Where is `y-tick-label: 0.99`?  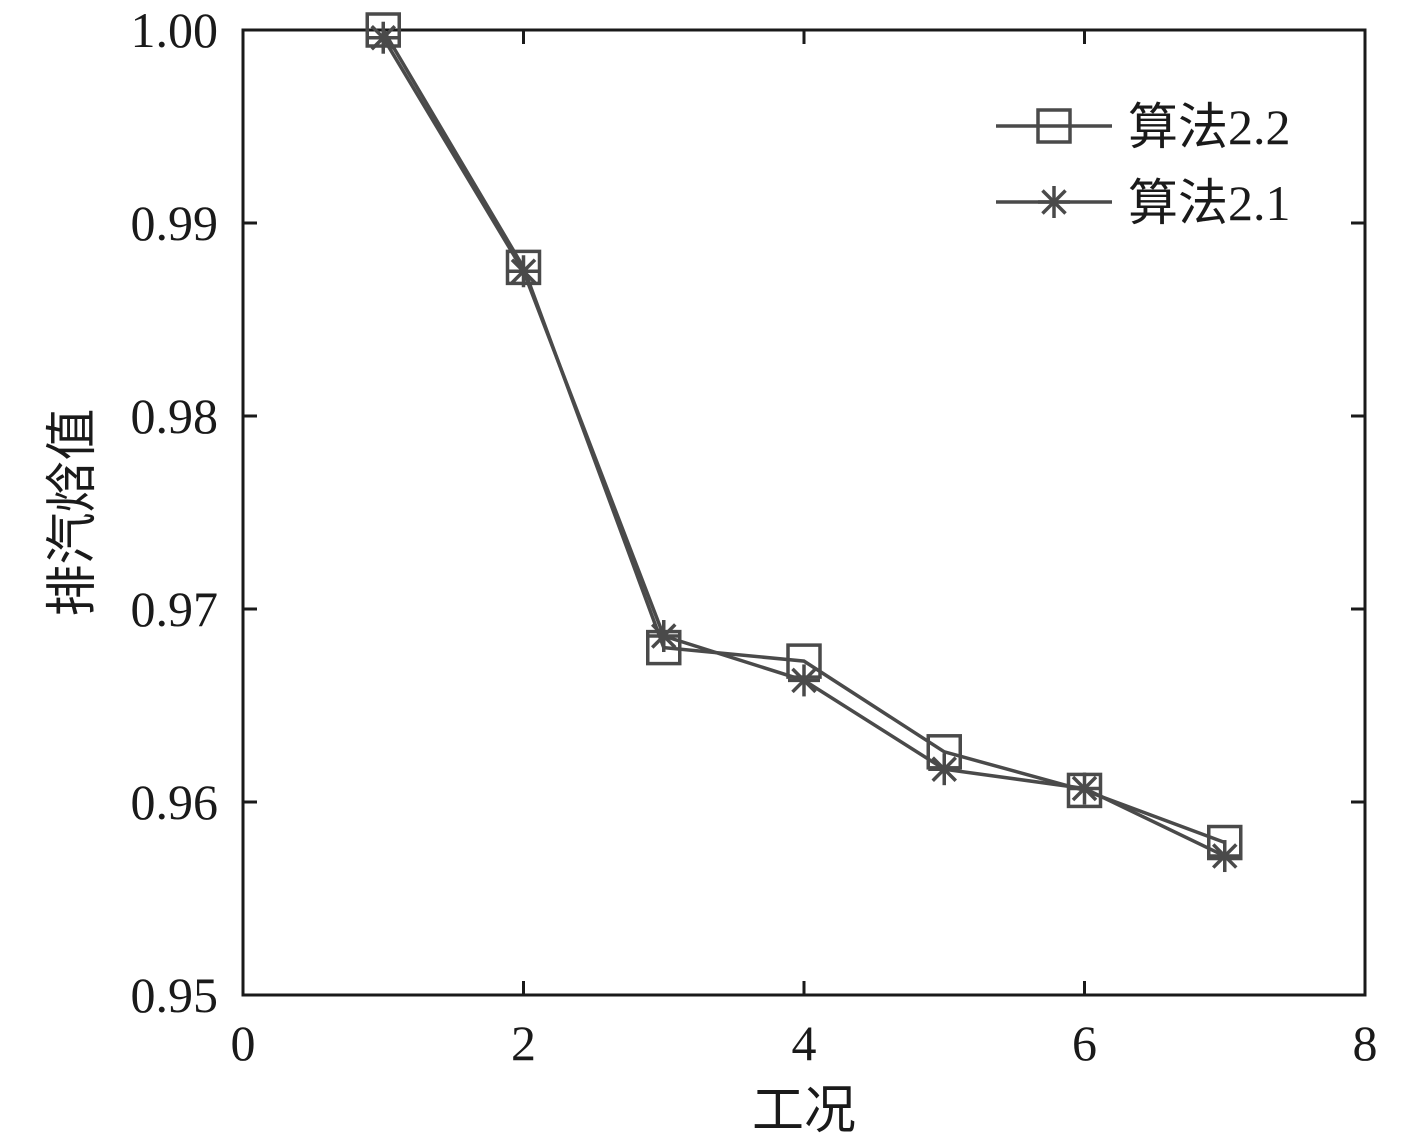
y-tick-label: 0.99 is located at coordinates (175, 223).